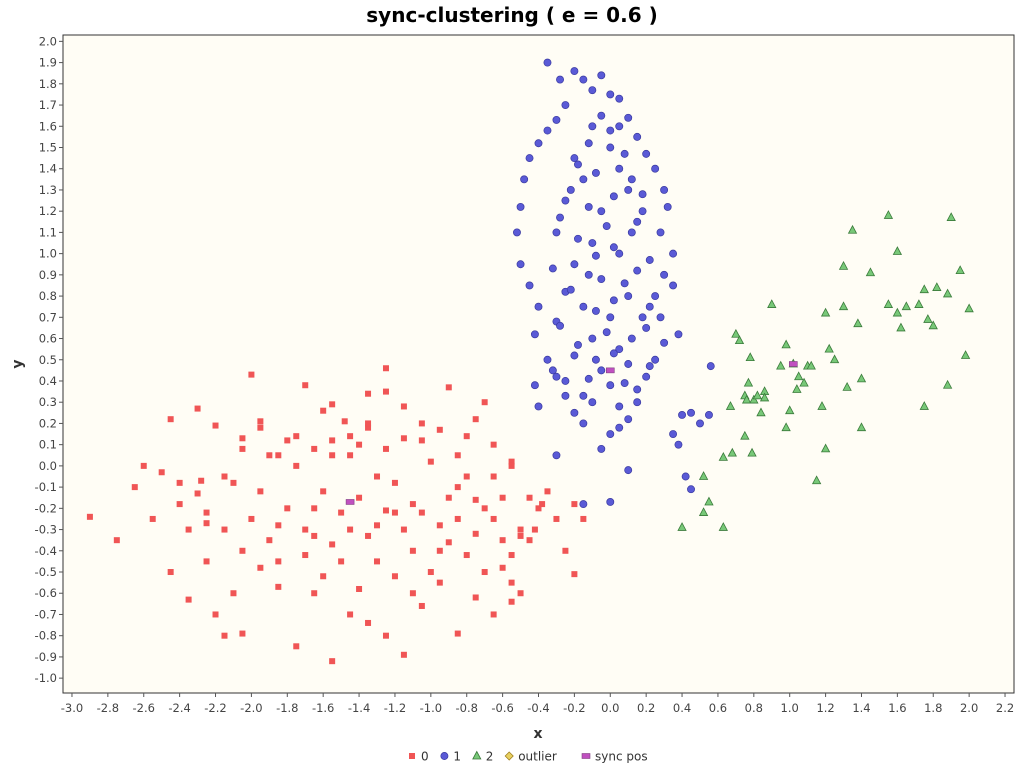  What do you see at coordinates (457, 757) in the screenshot?
I see `legend-label: 1` at bounding box center [457, 757].